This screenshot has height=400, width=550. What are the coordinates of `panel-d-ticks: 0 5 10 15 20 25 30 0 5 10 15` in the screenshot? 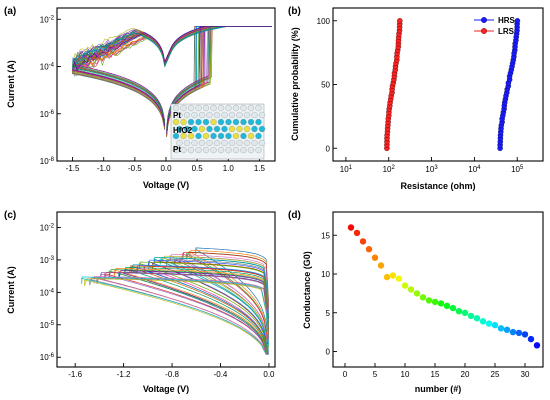 It's located at (425, 305).